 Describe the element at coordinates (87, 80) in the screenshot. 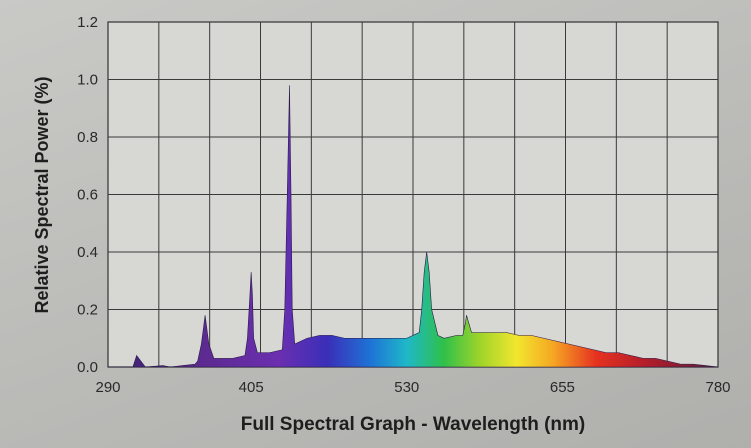

I see `y-tick-label: 1.0` at that location.